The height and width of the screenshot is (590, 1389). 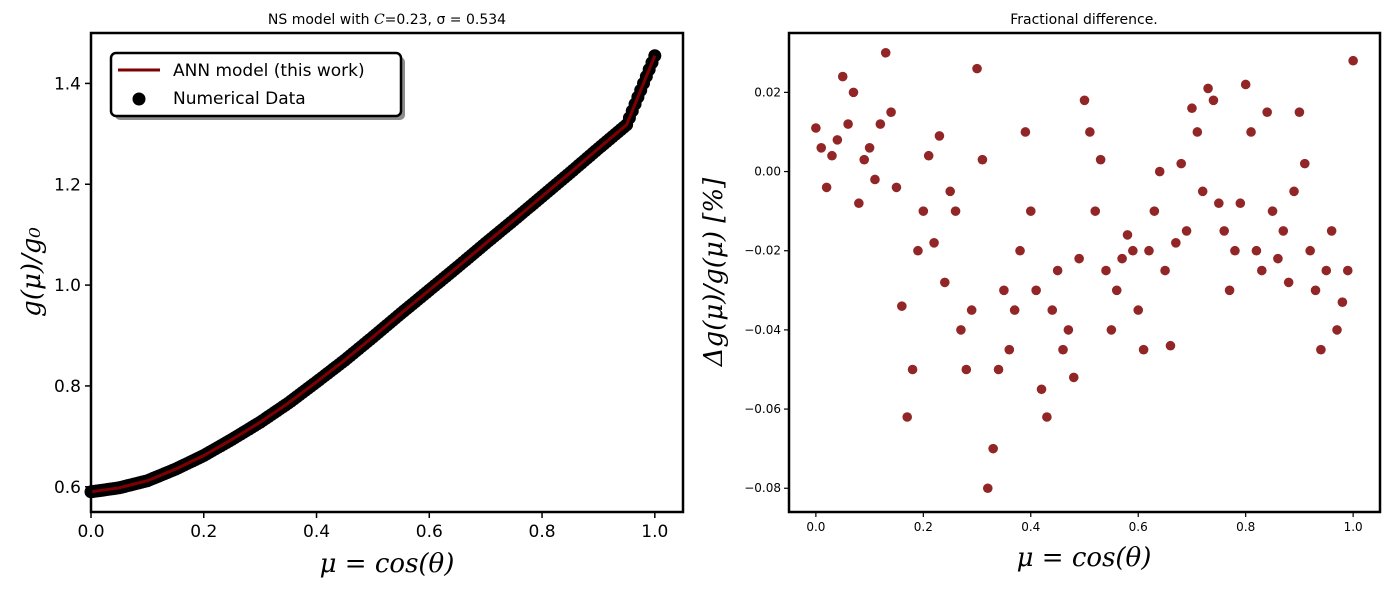 What do you see at coordinates (387, 564) in the screenshot?
I see `left-x-axis-label: μ = cos(θ)` at bounding box center [387, 564].